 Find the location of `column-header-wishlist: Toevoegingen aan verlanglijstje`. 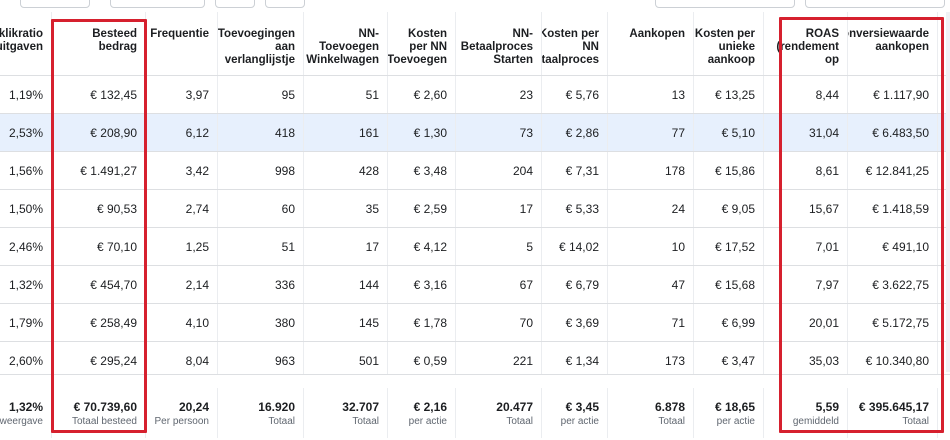

column-header-wishlist: Toevoegingen aan verlanglijstje is located at coordinates (261, 43).